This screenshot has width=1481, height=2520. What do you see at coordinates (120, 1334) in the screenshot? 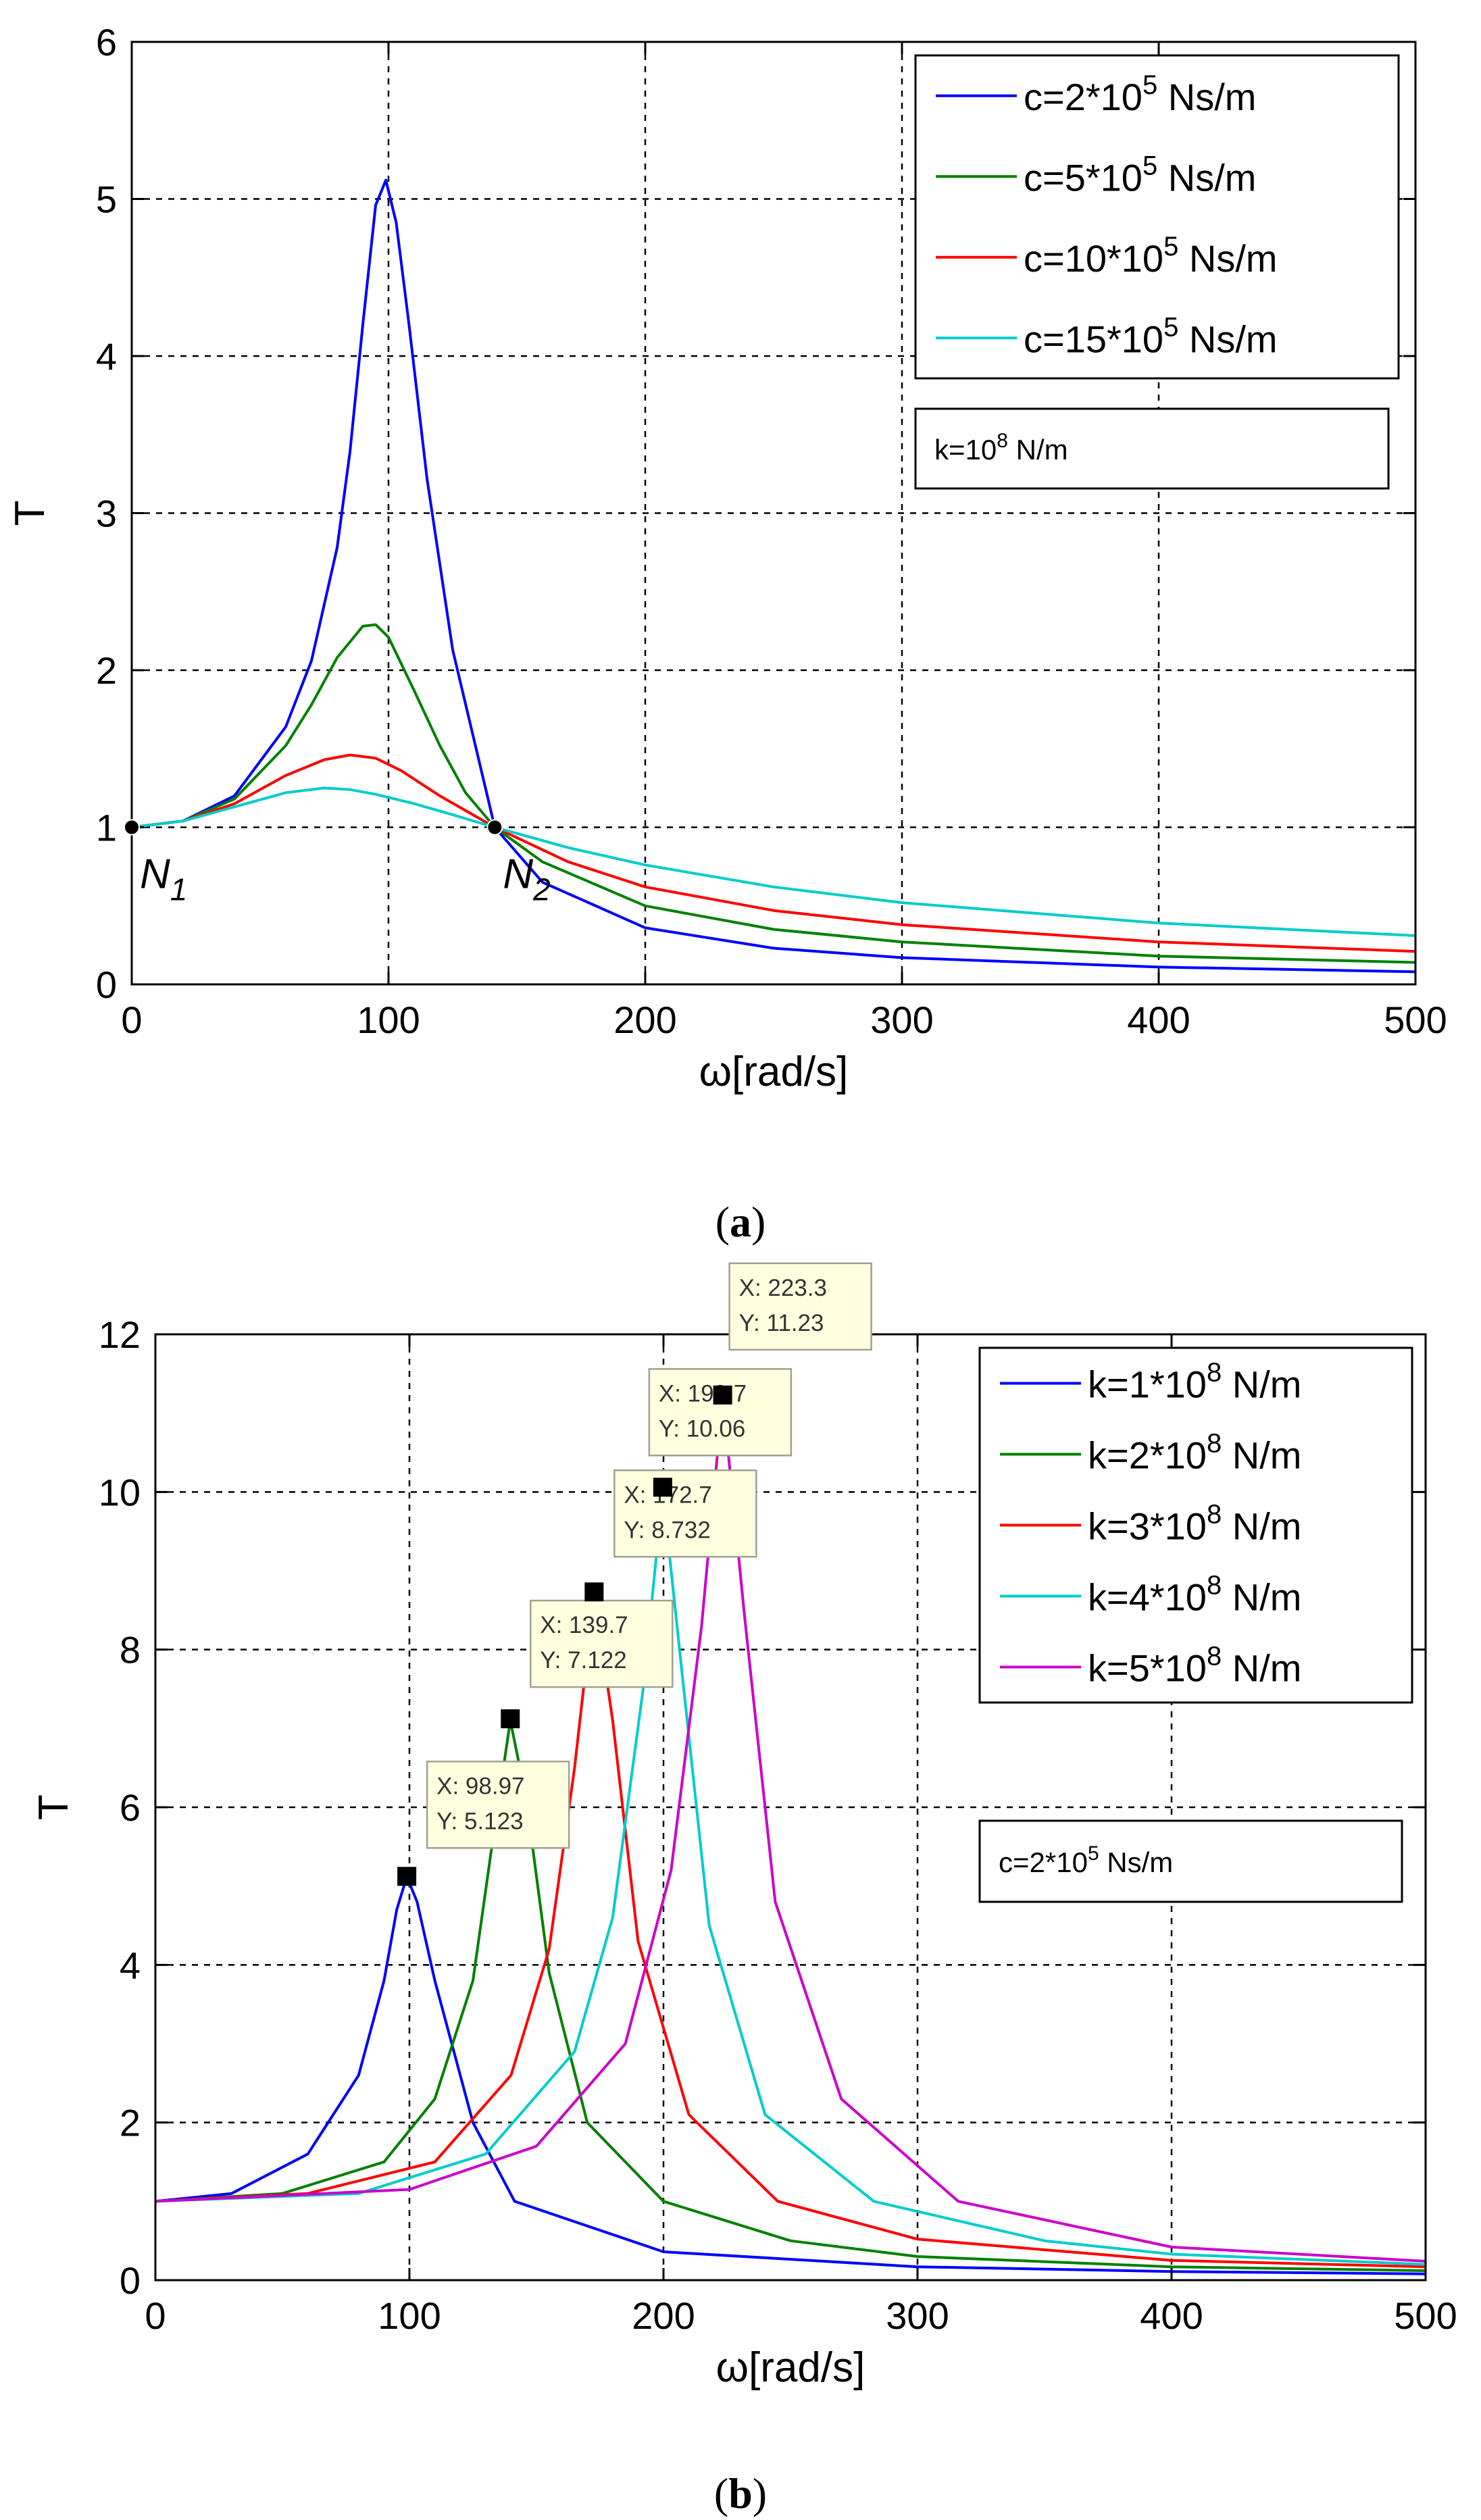
I see `y-tick-label: 12` at bounding box center [120, 1334].